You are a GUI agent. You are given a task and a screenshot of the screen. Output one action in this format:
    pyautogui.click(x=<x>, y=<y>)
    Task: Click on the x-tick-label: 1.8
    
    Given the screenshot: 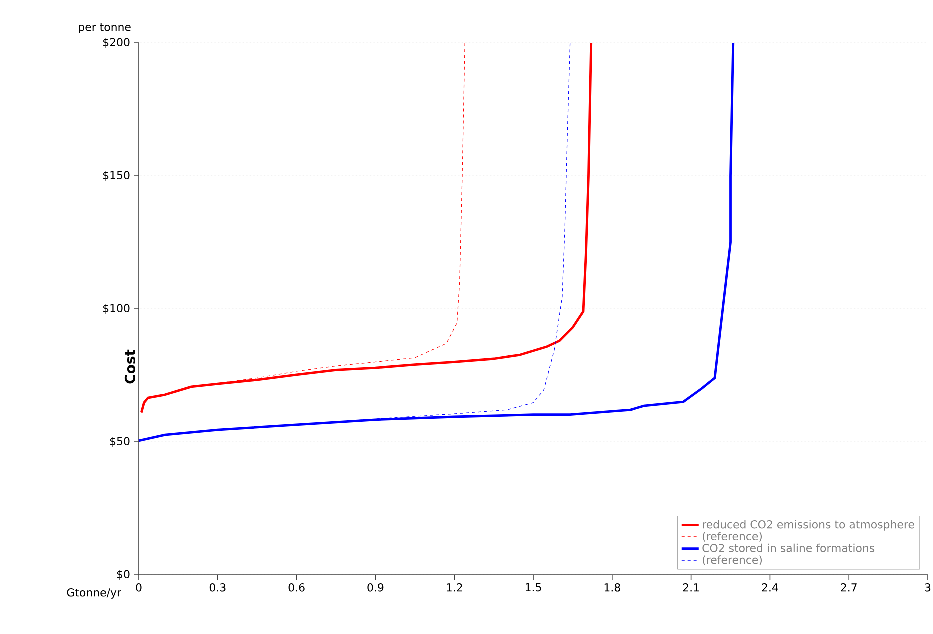 What is the action you would take?
    pyautogui.click(x=612, y=588)
    